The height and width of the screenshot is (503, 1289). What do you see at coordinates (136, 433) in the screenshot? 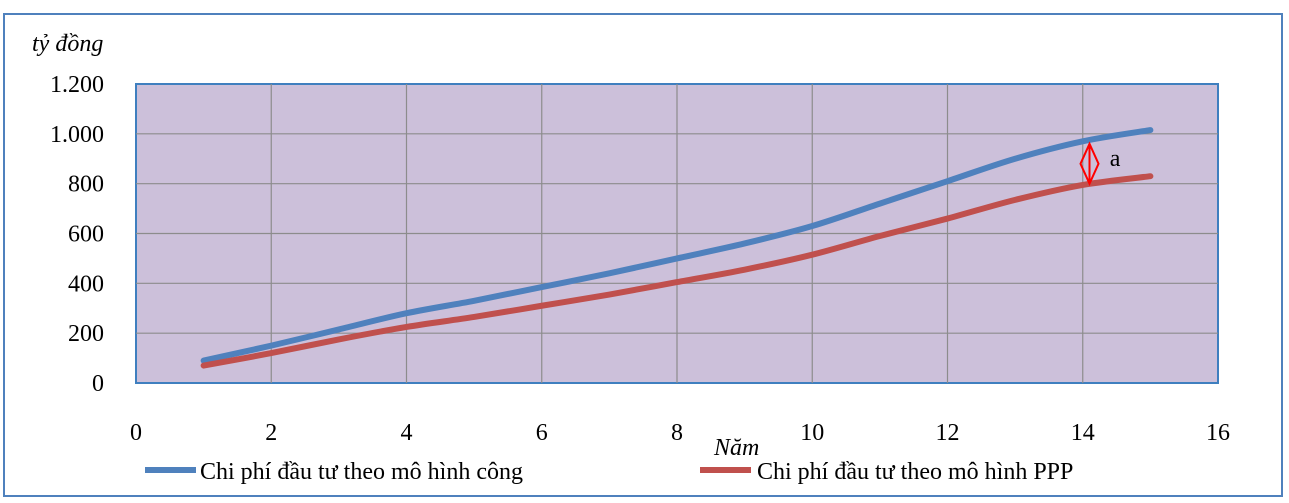
I see `x-tick-label: 0` at bounding box center [136, 433].